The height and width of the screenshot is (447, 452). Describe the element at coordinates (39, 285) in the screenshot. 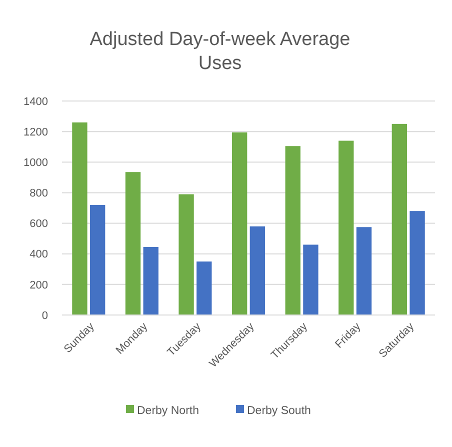

I see `y-tick-label: 200` at that location.